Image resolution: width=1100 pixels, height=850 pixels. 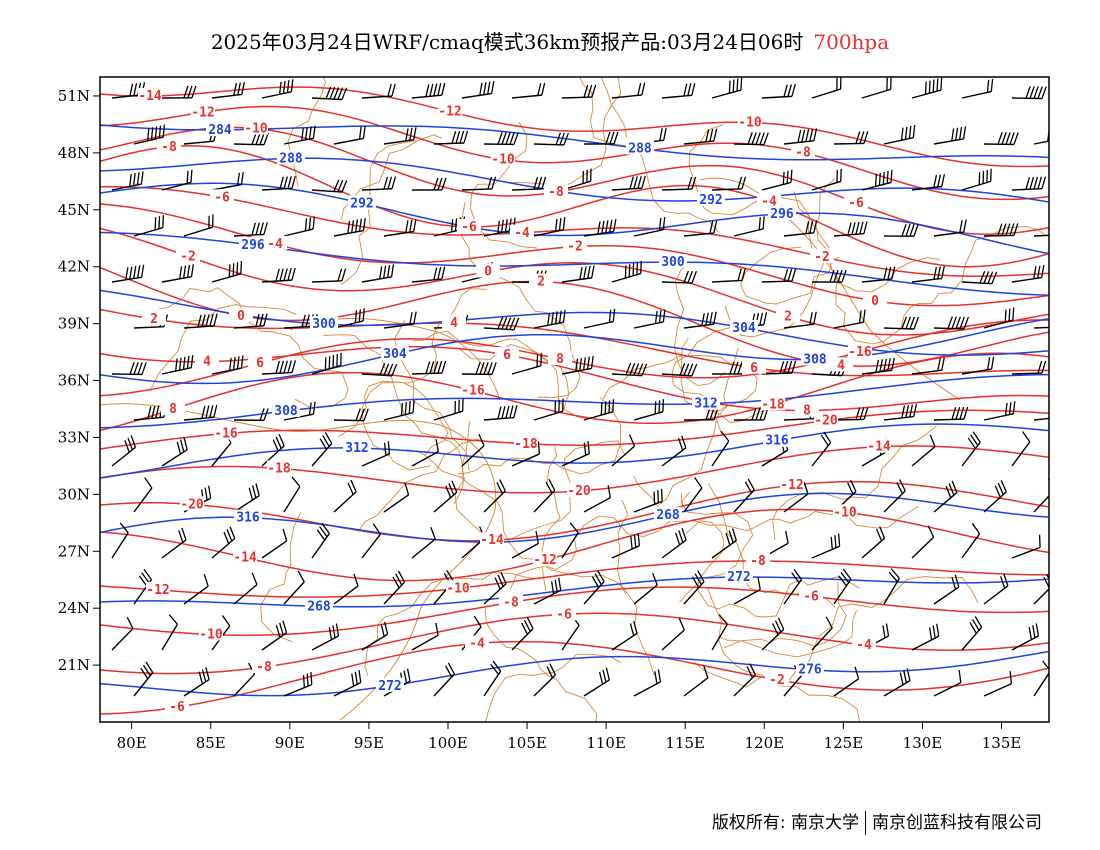 I want to click on temperature-label: -2, so click(x=777, y=680).